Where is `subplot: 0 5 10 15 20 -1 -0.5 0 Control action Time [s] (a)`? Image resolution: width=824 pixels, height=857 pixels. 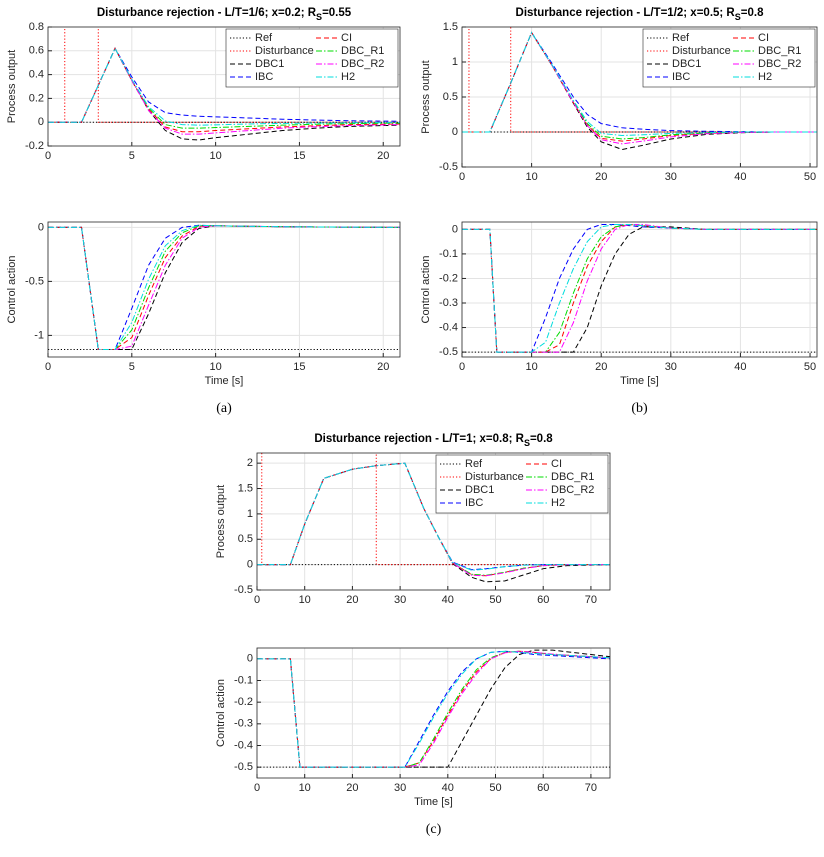
subplot: 0 5 10 15 20 -1 -0.5 0 Control action Time [s] (a) is located at coordinates (203, 318).